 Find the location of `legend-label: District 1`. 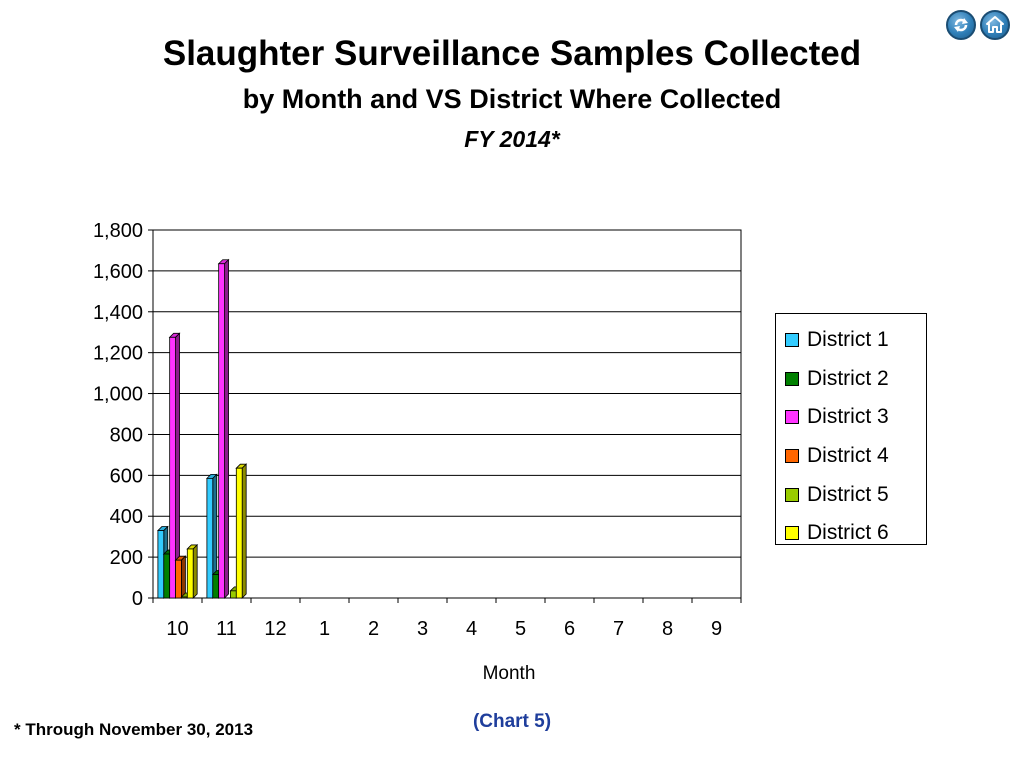

legend-label: District 1 is located at coordinates (848, 340).